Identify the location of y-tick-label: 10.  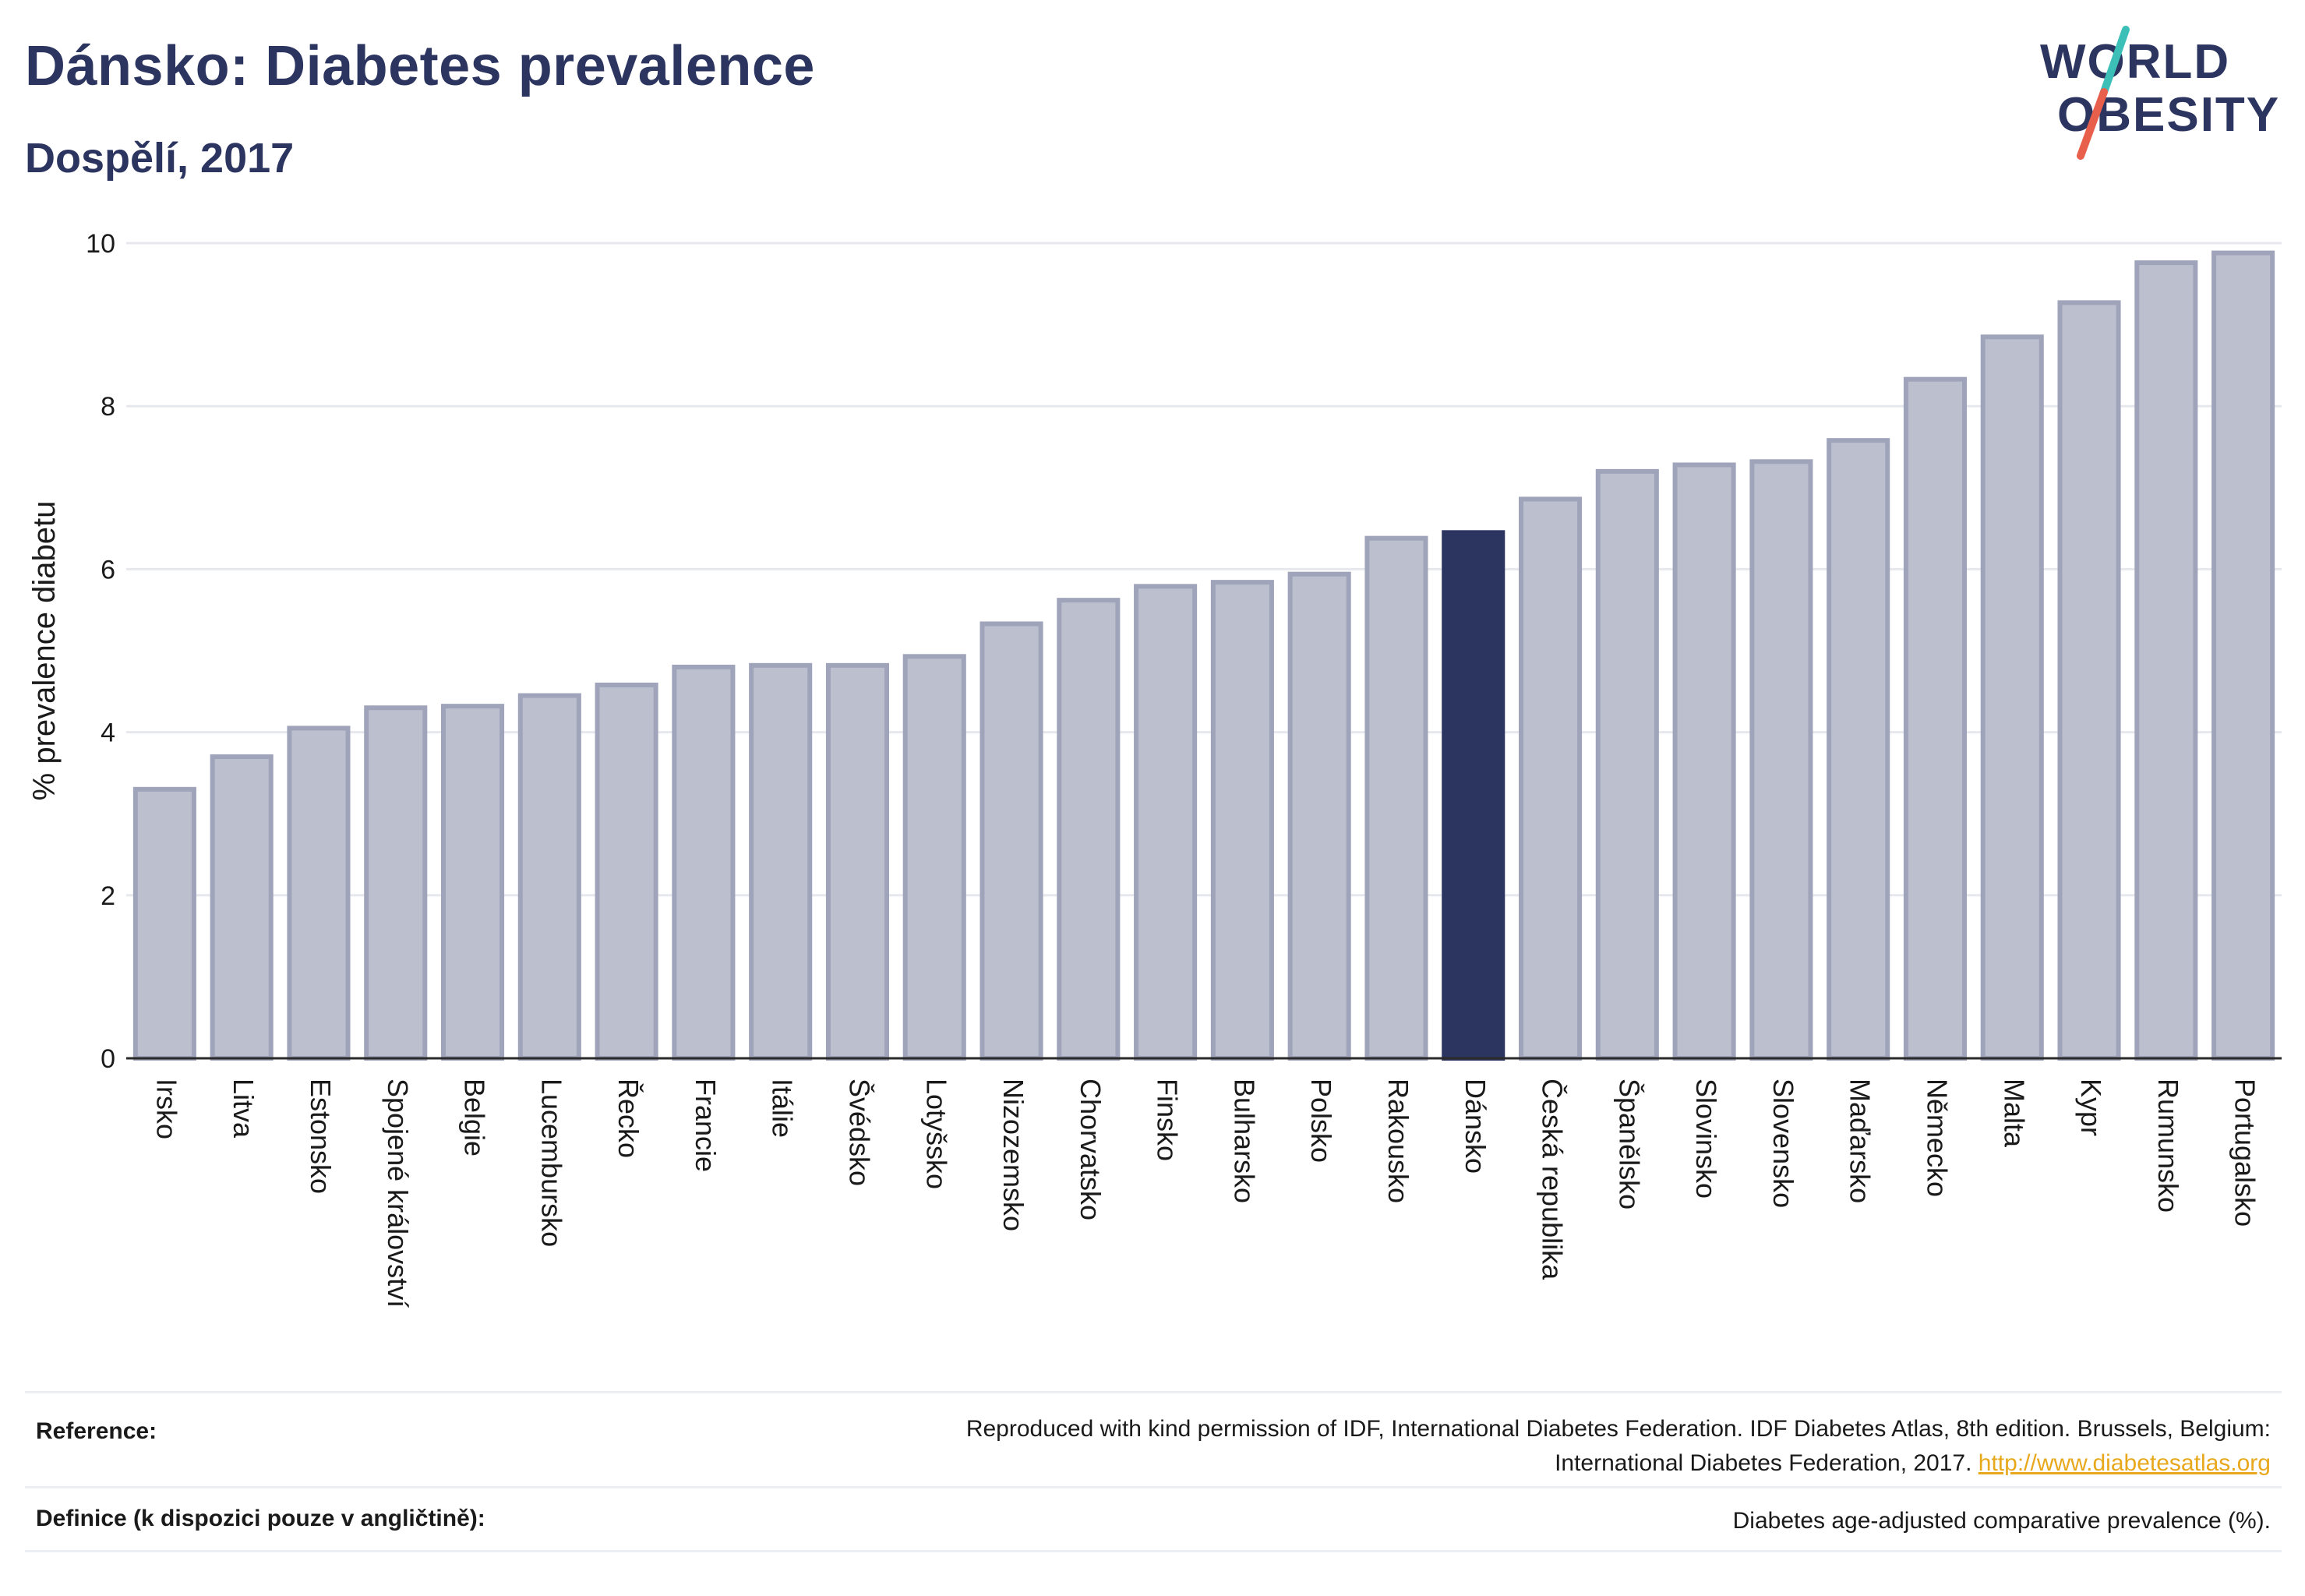
(101, 244).